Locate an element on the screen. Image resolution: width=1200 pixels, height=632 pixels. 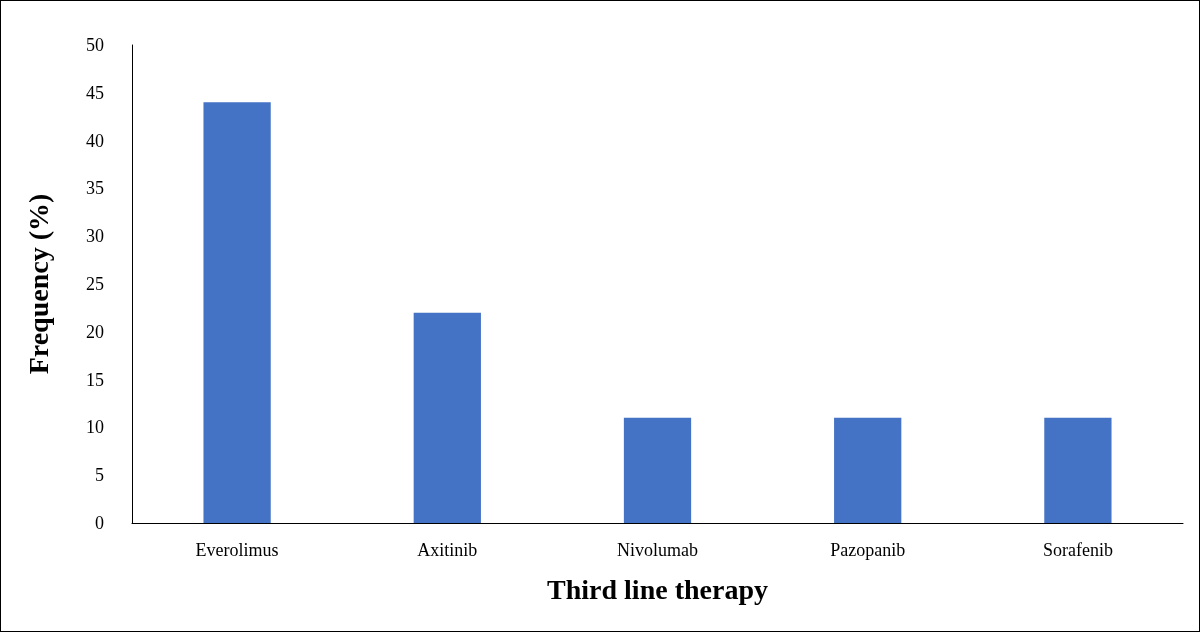
x-axis-title: Third line therapy is located at coordinates (657, 589).